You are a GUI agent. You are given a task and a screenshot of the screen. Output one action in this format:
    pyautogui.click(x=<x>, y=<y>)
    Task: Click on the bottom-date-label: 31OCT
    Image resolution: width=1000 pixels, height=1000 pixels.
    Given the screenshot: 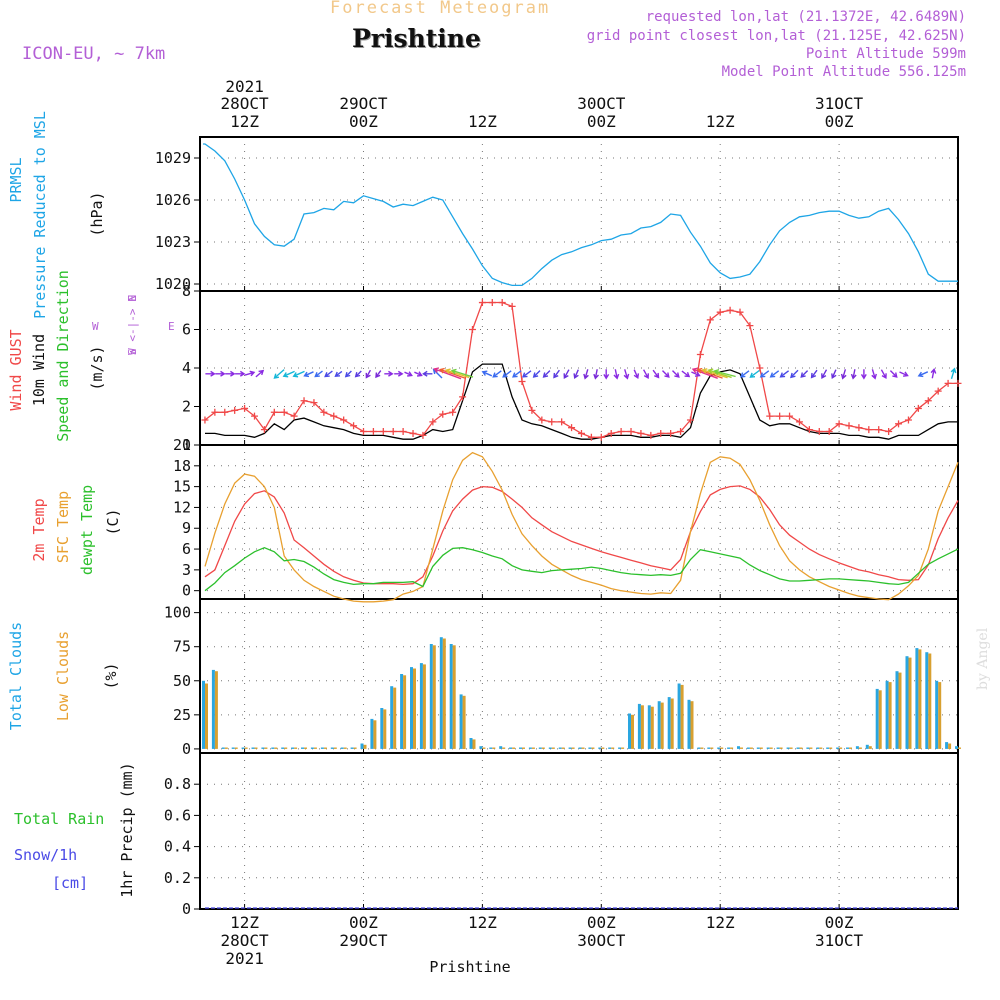 What is the action you would take?
    pyautogui.click(x=839, y=940)
    